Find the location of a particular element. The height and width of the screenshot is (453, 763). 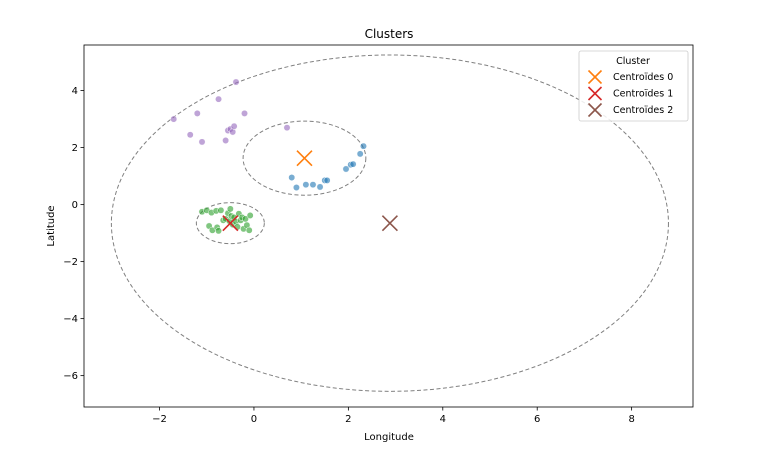

x-tick-label-0: −2 is located at coordinates (159, 419).